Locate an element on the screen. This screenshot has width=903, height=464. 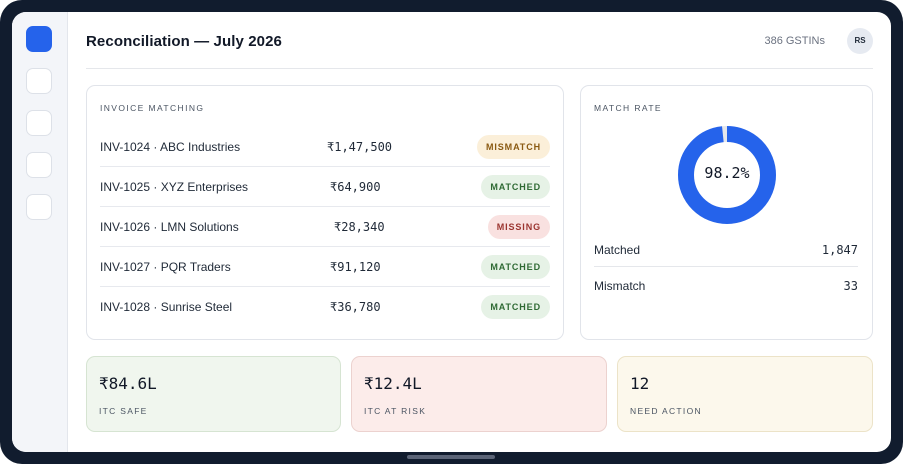
gstin-count: 386 GSTINs is located at coordinates (794, 41).